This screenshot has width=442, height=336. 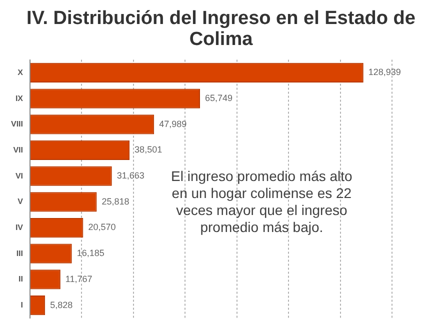 I want to click on data-label: 20,570, so click(x=102, y=227).